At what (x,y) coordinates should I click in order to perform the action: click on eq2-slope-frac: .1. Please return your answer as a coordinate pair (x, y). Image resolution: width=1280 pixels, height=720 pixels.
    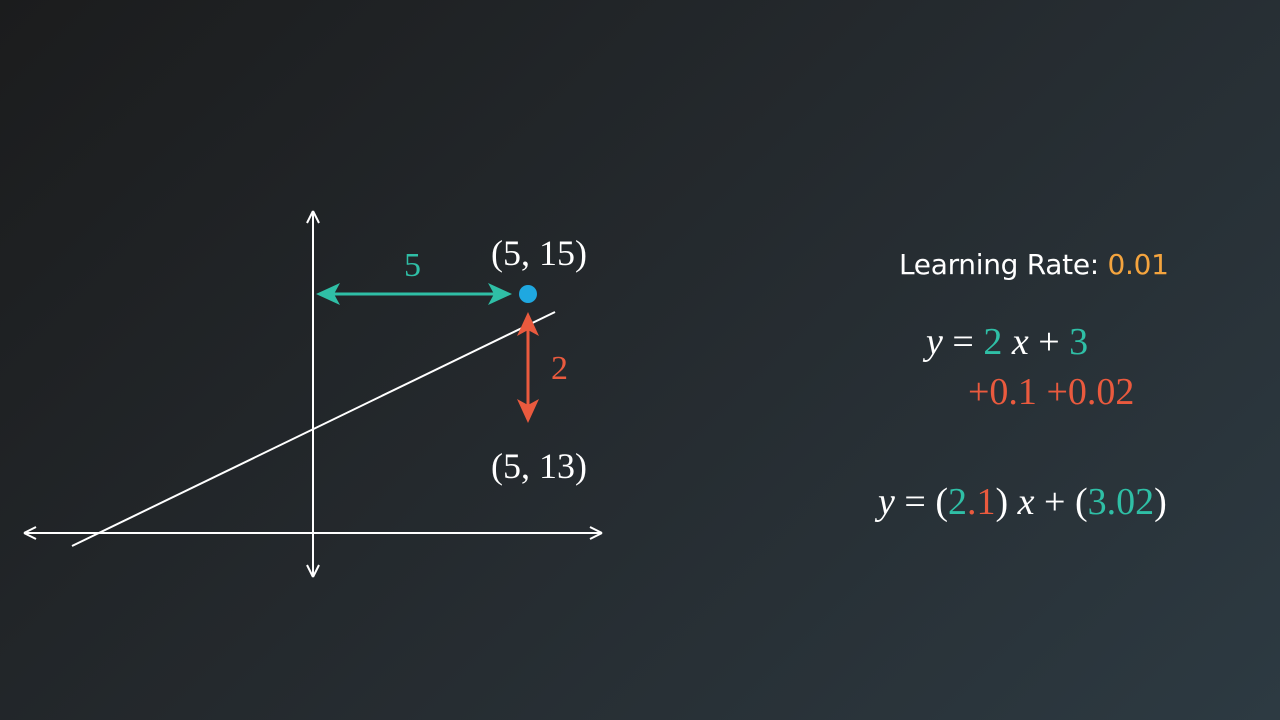
    Looking at the image, I should click on (981, 502).